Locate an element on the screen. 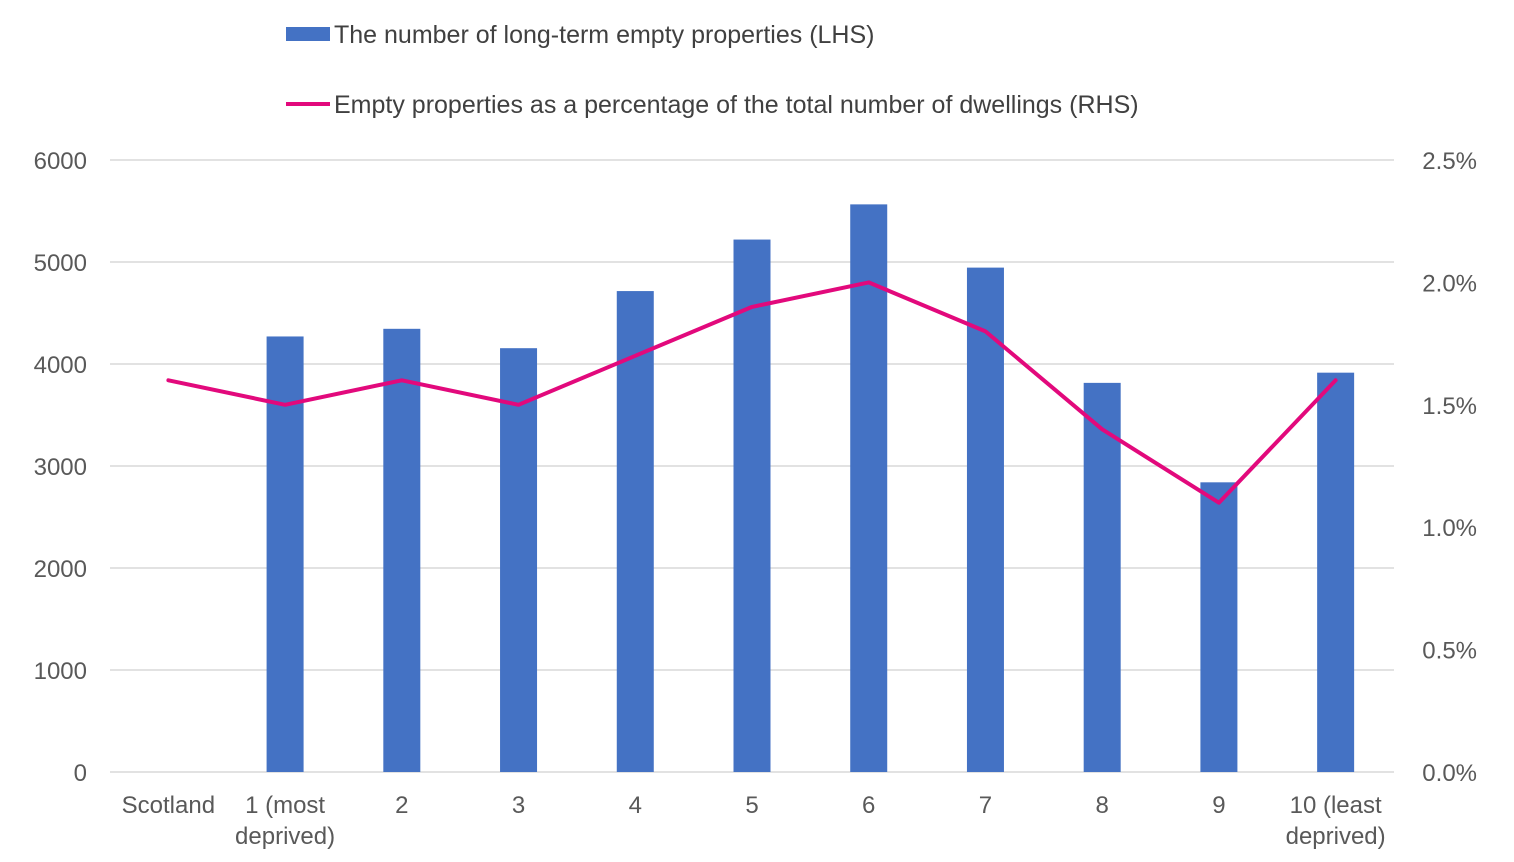  x-tick-label-line: 4 is located at coordinates (635, 805).